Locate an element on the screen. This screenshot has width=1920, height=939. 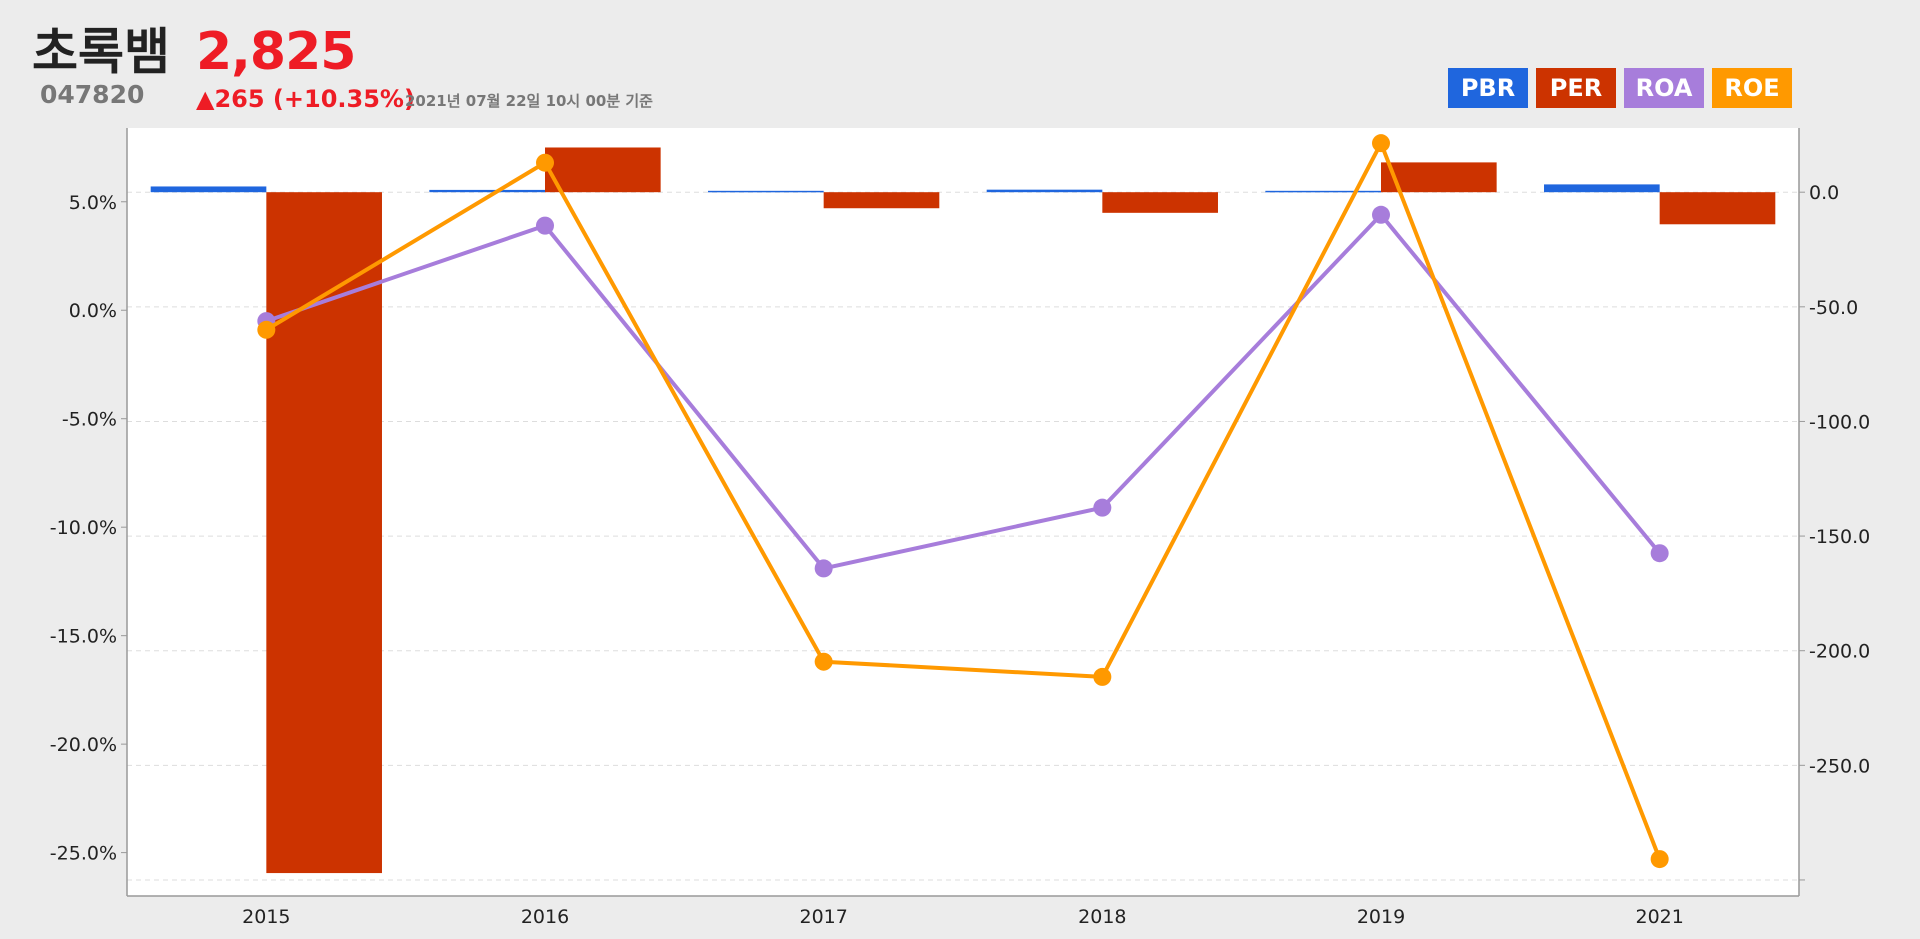
legend-per: PER is located at coordinates (1576, 88).